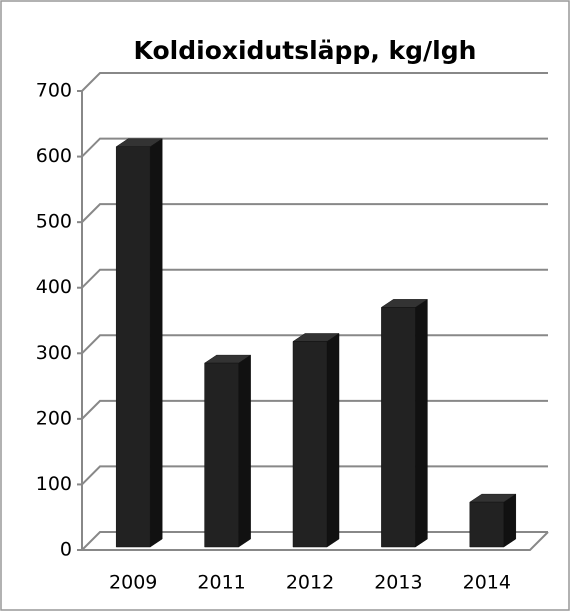  What do you see at coordinates (398, 583) in the screenshot?
I see `x-tick-label: 2013` at bounding box center [398, 583].